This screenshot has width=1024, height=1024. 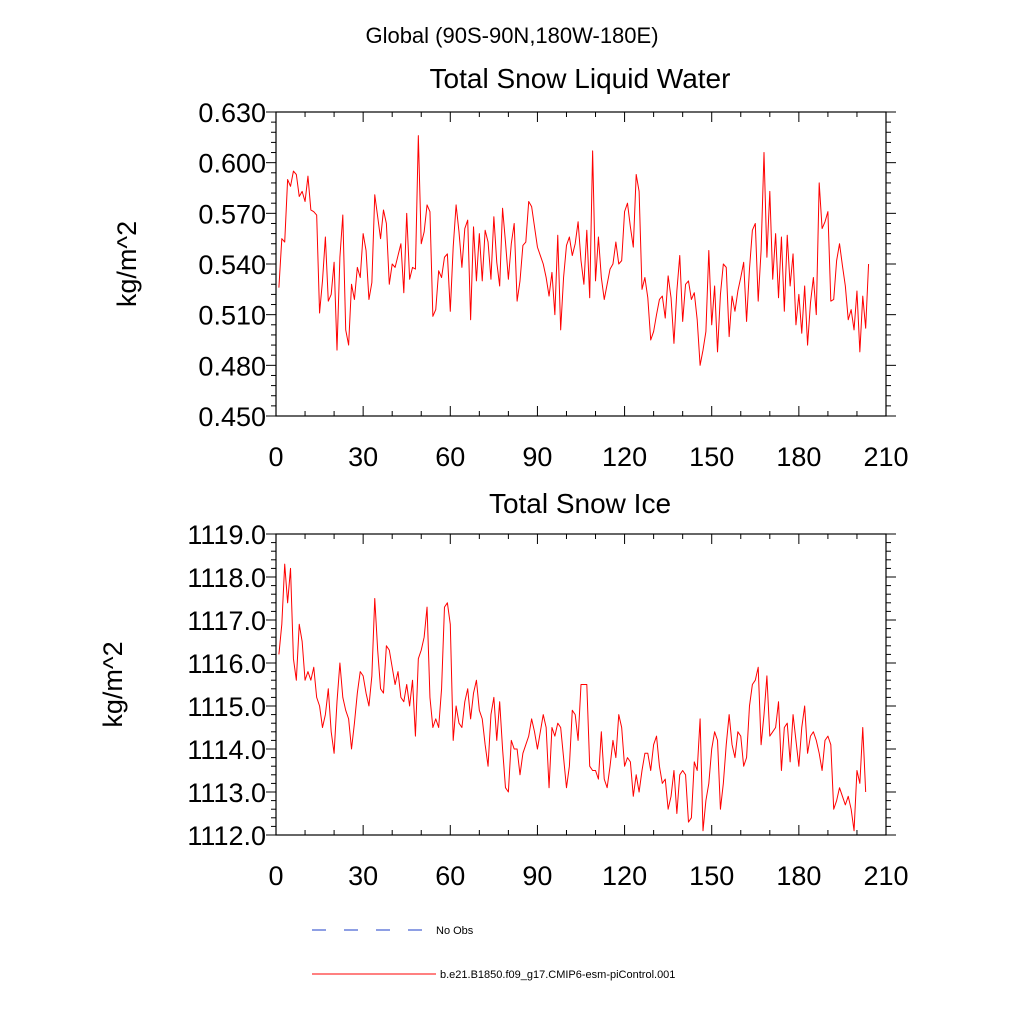 What do you see at coordinates (226, 664) in the screenshot?
I see `y-tick-label: 1116.0` at bounding box center [226, 664].